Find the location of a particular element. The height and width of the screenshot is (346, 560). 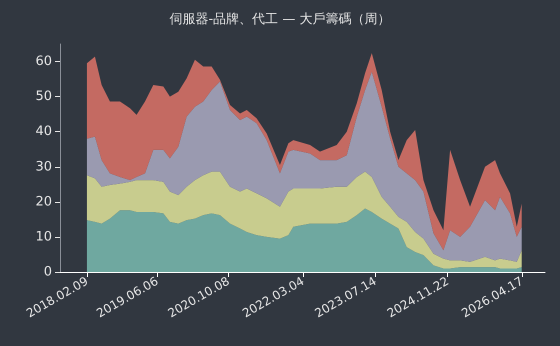

y-tick-label: 40 is located at coordinates (43, 132).